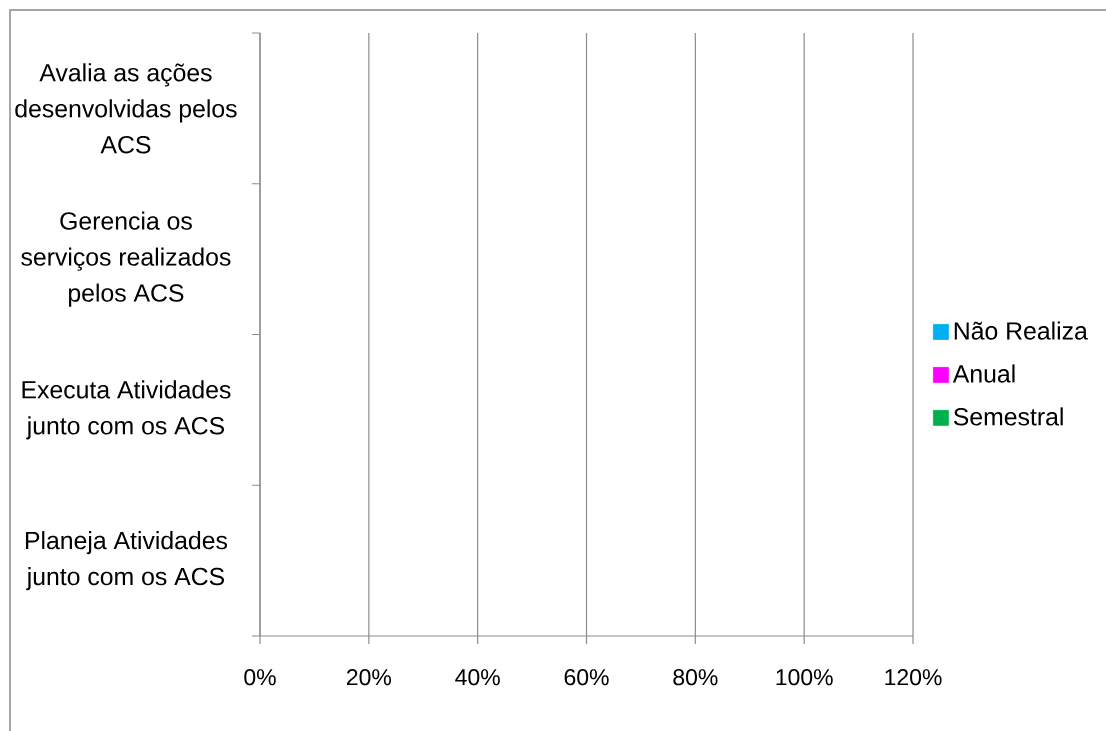  What do you see at coordinates (913, 677) in the screenshot?
I see `x-tick-label: 120%` at bounding box center [913, 677].